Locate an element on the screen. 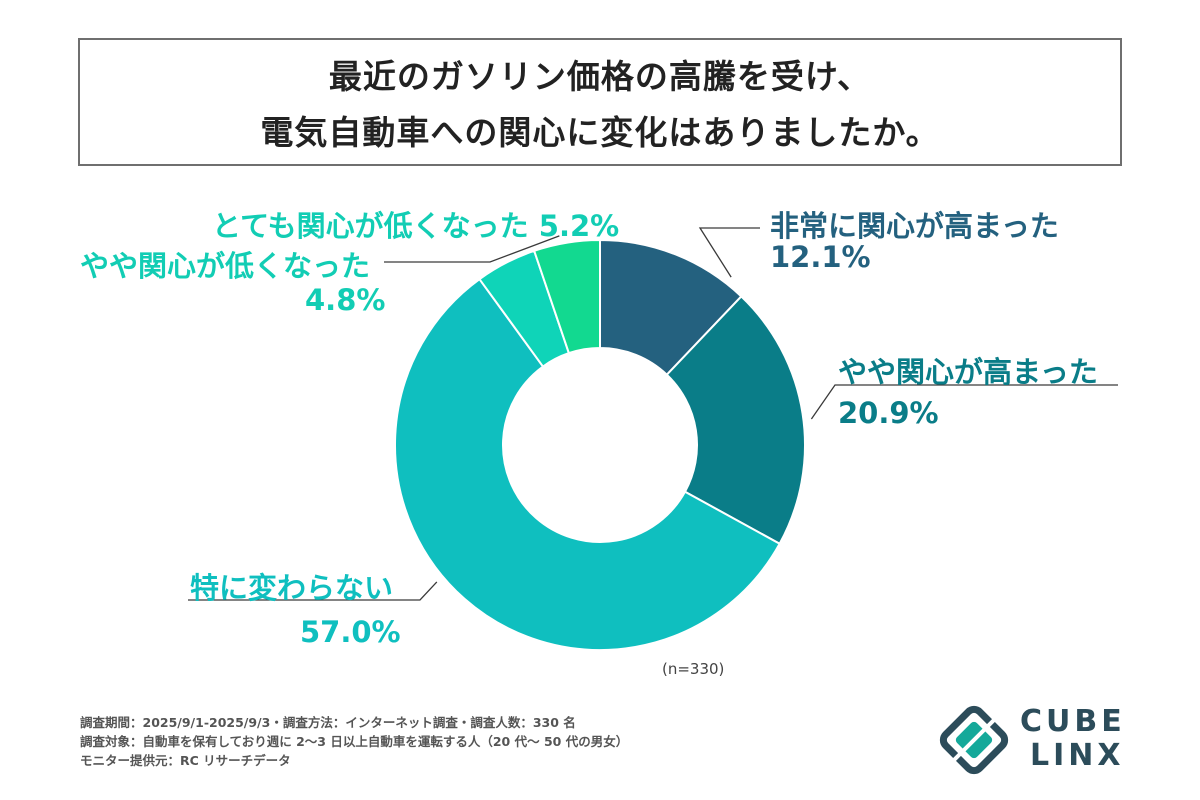  cube-linx-logo-mark is located at coordinates (974, 740).